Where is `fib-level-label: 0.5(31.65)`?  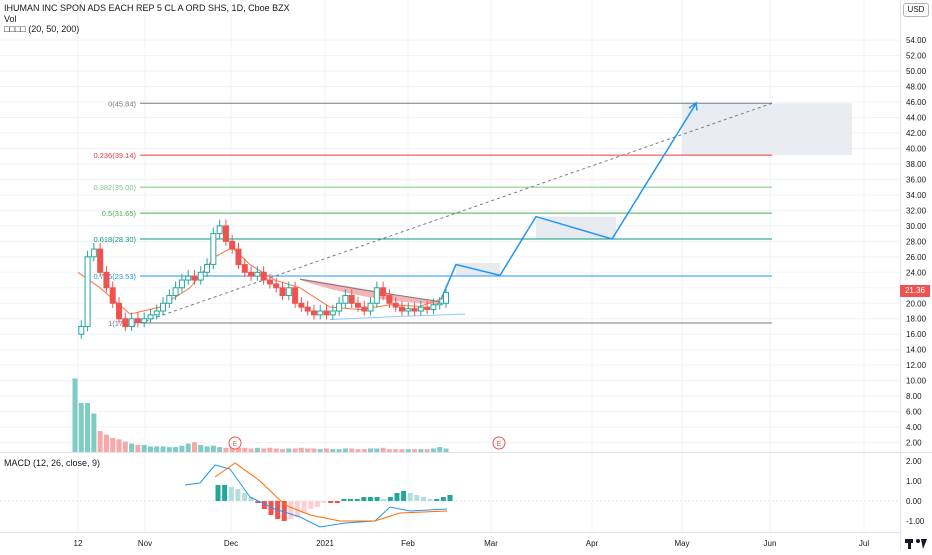 fib-level-label: 0.5(31.65) is located at coordinates (119, 213).